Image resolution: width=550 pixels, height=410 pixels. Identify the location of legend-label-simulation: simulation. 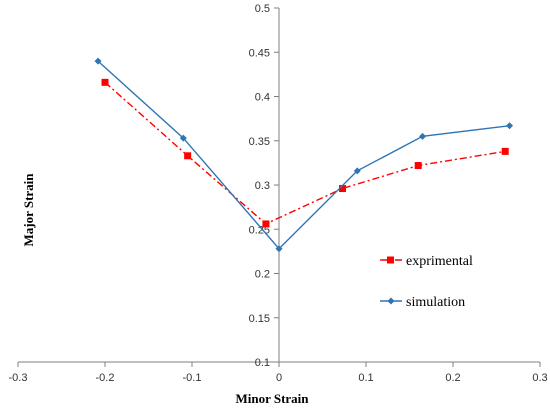
(435, 302).